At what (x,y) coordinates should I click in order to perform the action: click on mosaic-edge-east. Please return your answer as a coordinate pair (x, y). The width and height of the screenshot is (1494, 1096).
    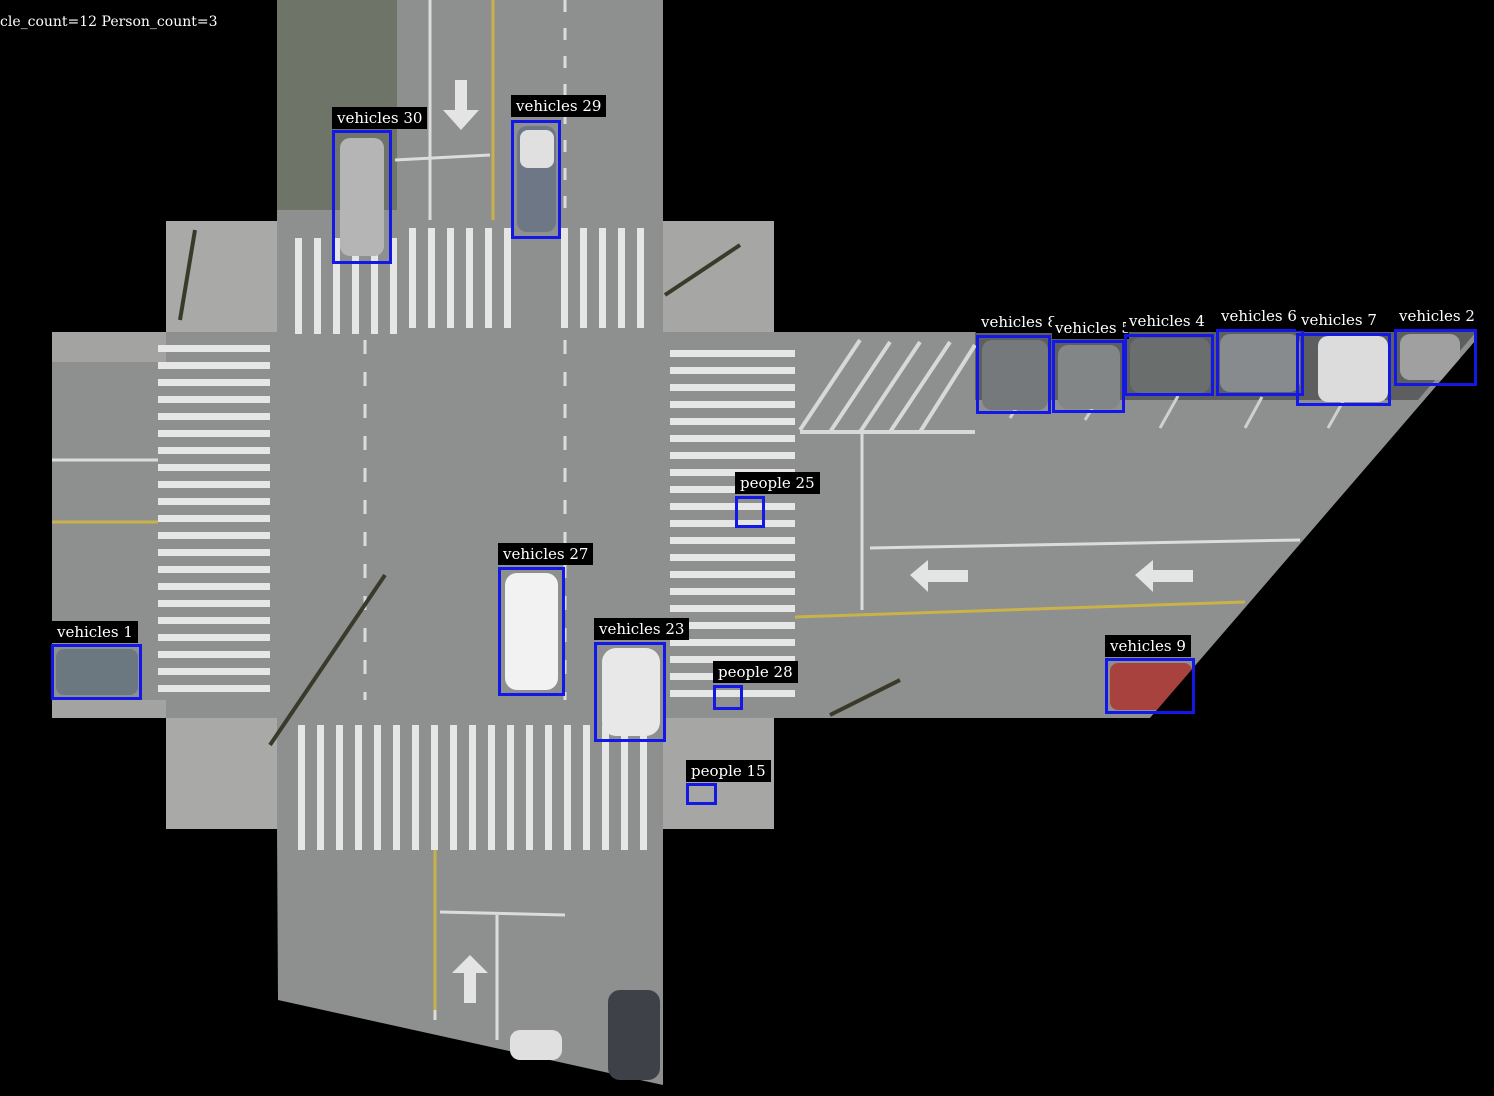
    Looking at the image, I should click on (1313, 529).